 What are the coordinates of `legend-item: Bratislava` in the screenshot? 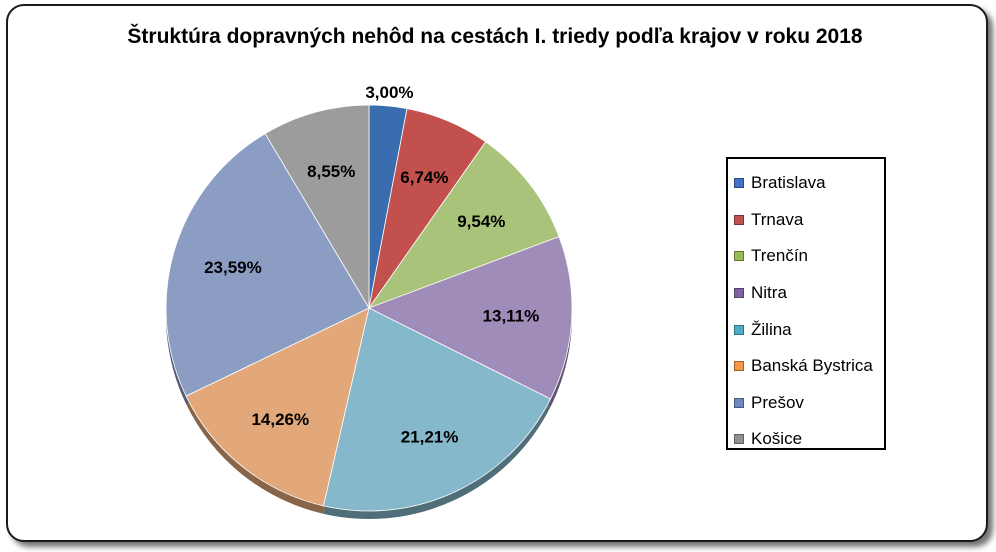 It's located at (809, 183).